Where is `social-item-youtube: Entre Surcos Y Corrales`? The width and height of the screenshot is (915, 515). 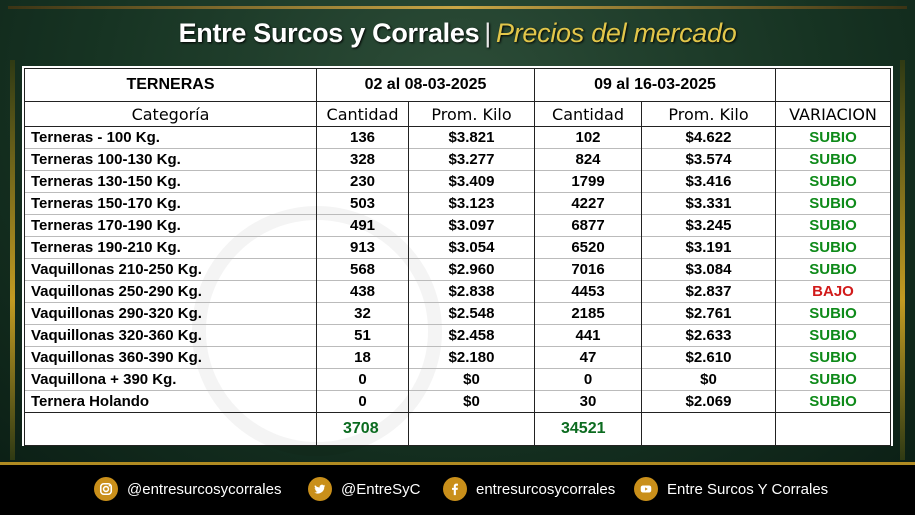 social-item-youtube: Entre Surcos Y Corrales is located at coordinates (731, 489).